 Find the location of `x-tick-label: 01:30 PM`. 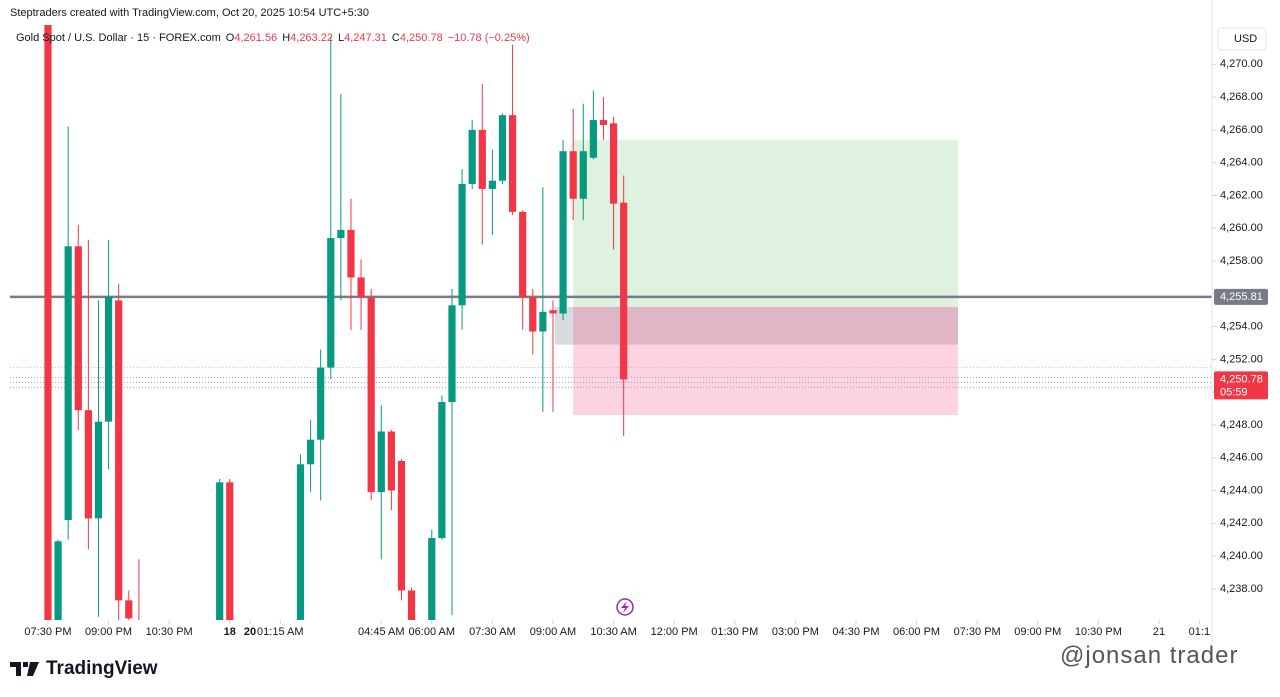

x-tick-label: 01:30 PM is located at coordinates (734, 632).